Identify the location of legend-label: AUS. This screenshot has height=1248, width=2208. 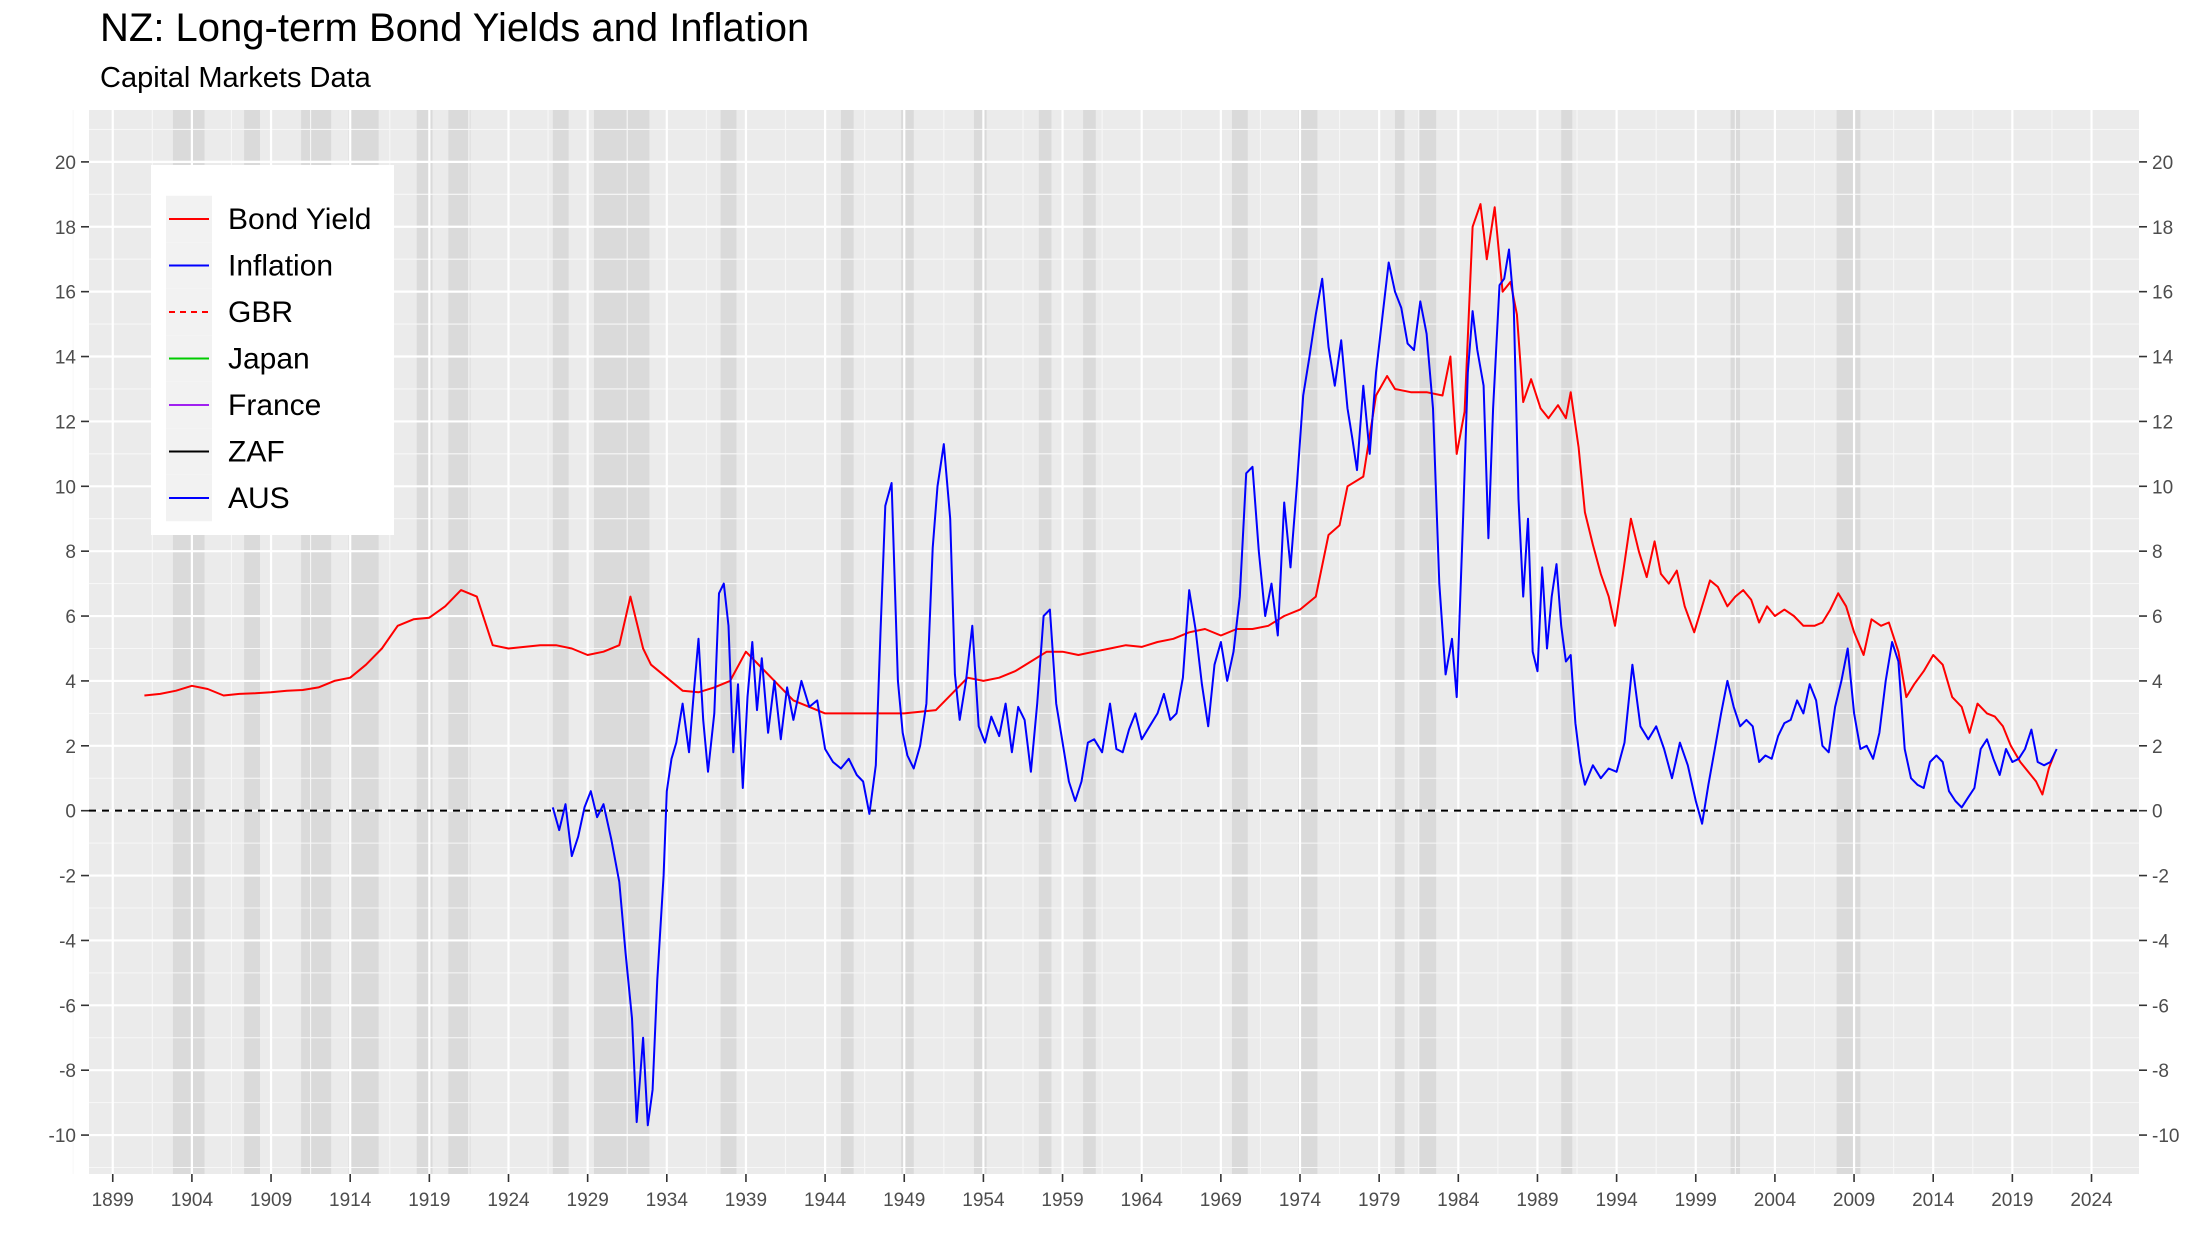
(259, 498).